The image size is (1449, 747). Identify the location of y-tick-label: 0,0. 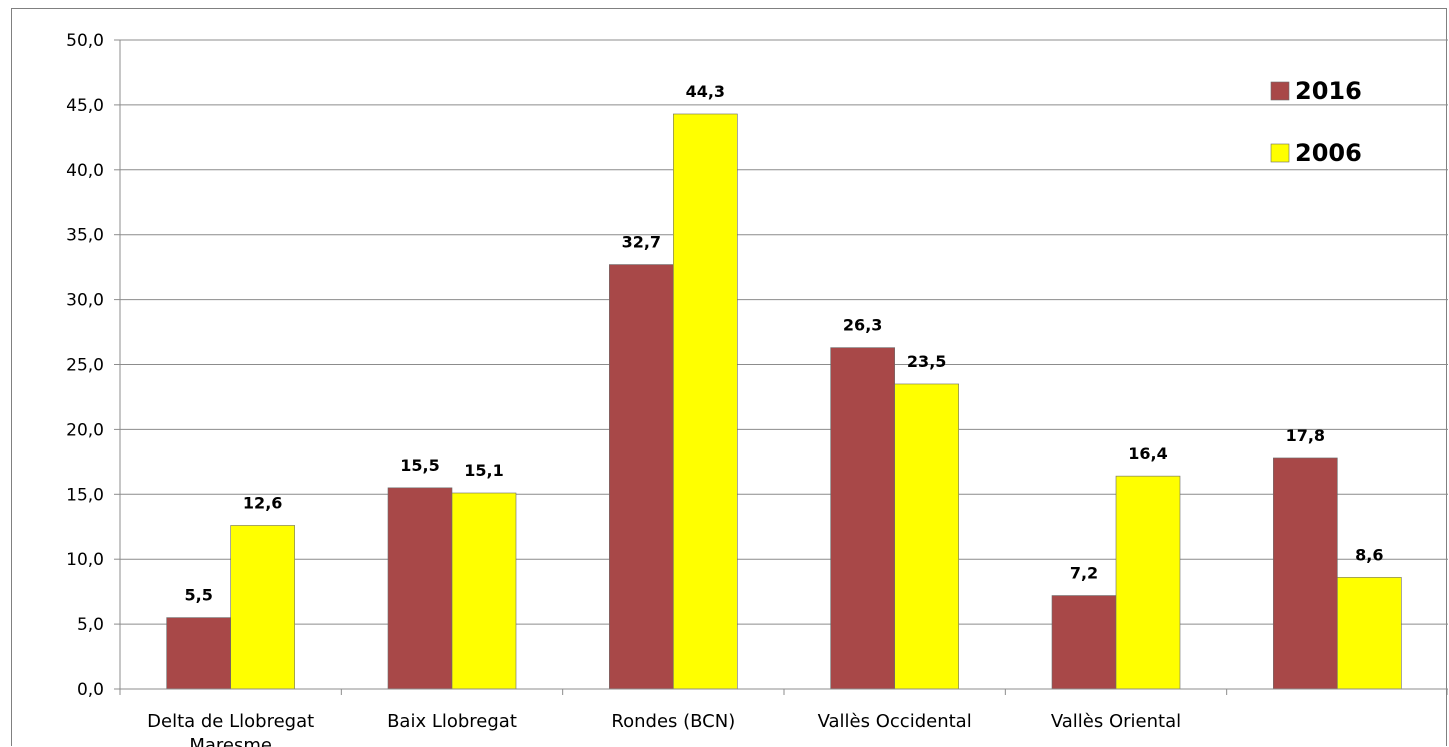
(90, 690).